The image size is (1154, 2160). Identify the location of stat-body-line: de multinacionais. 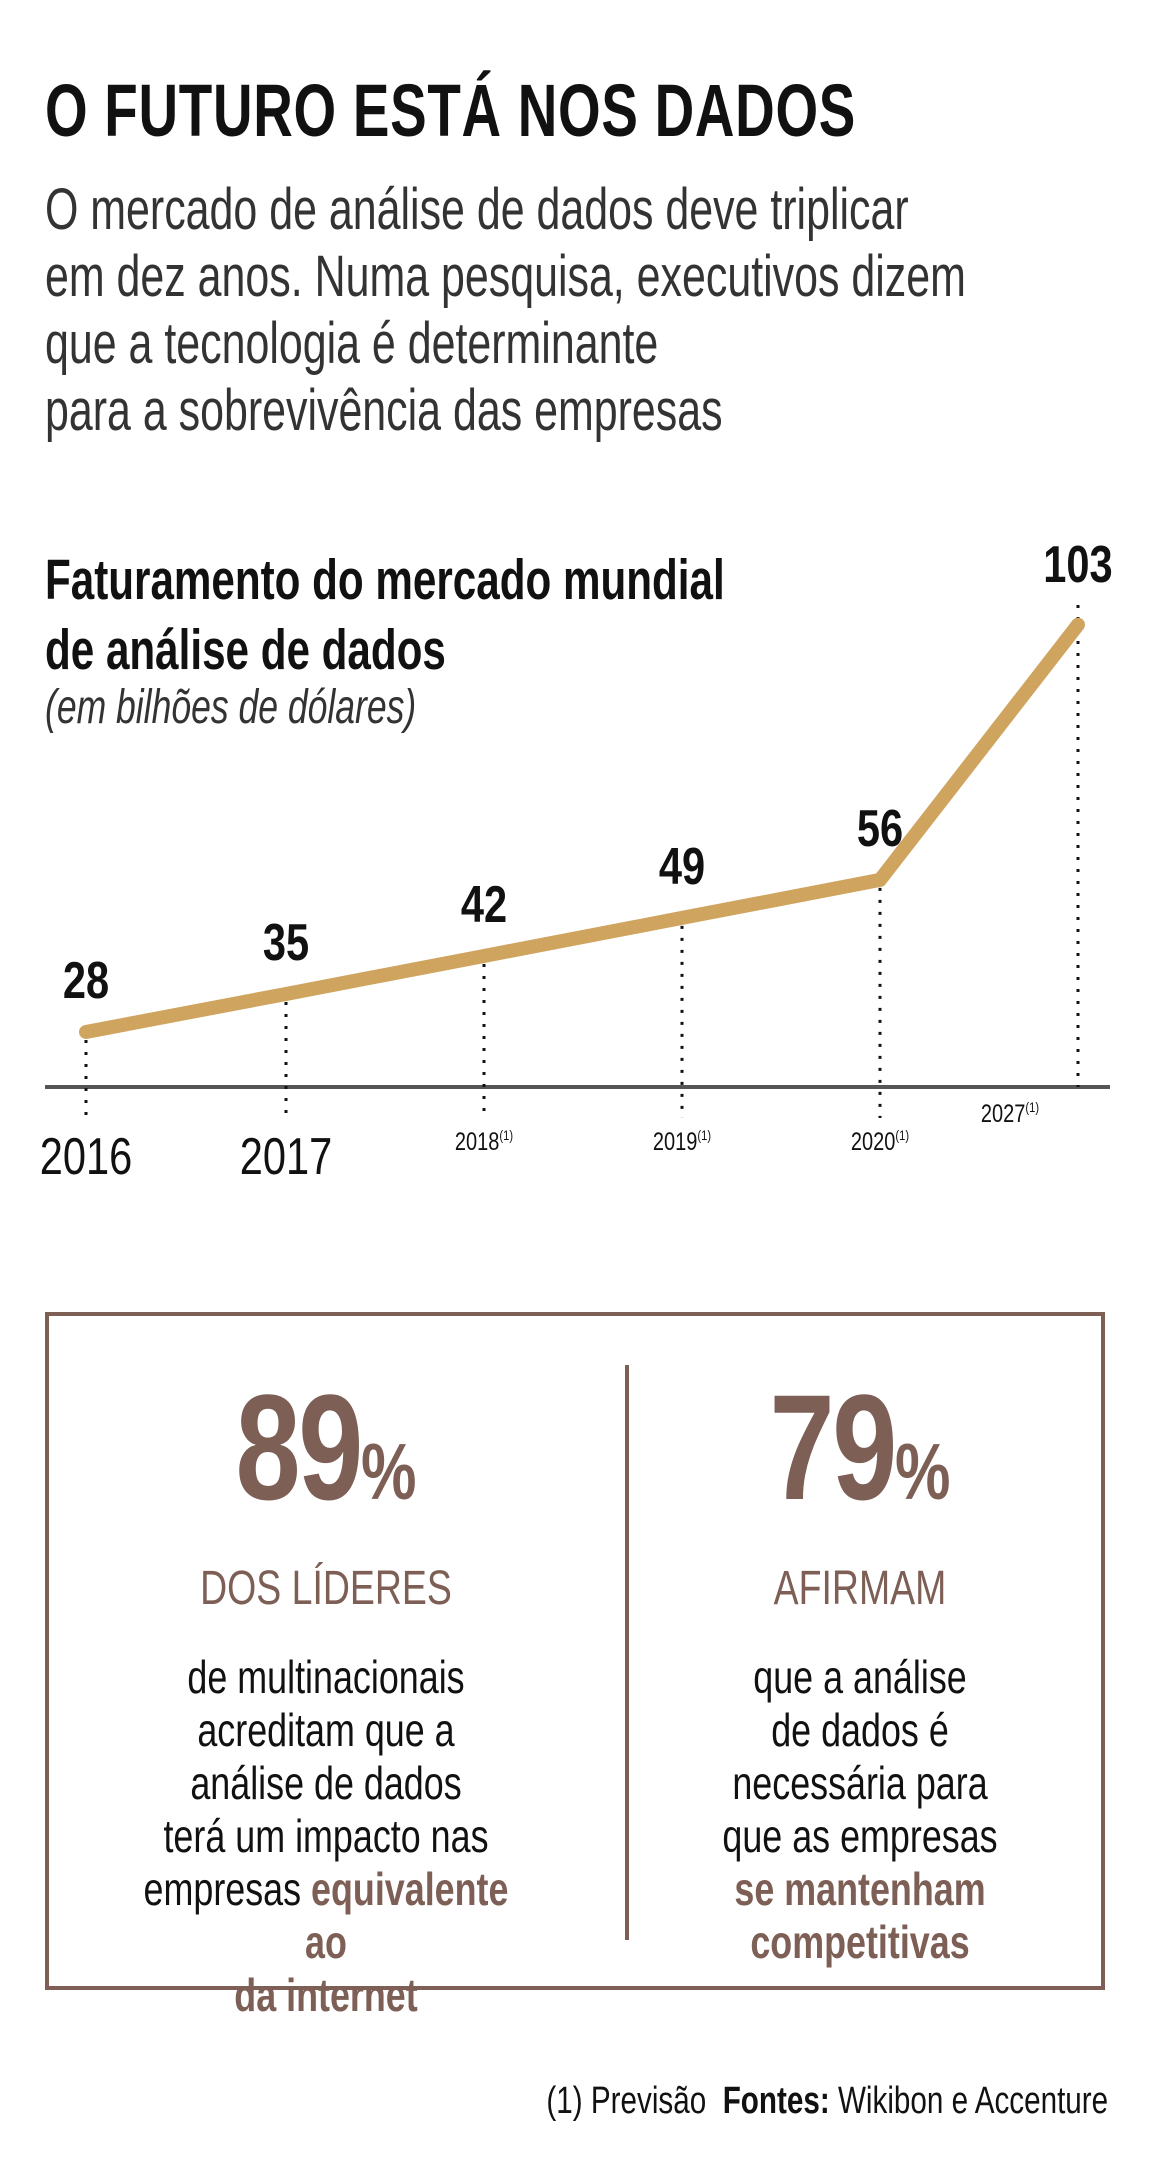
(326, 1677).